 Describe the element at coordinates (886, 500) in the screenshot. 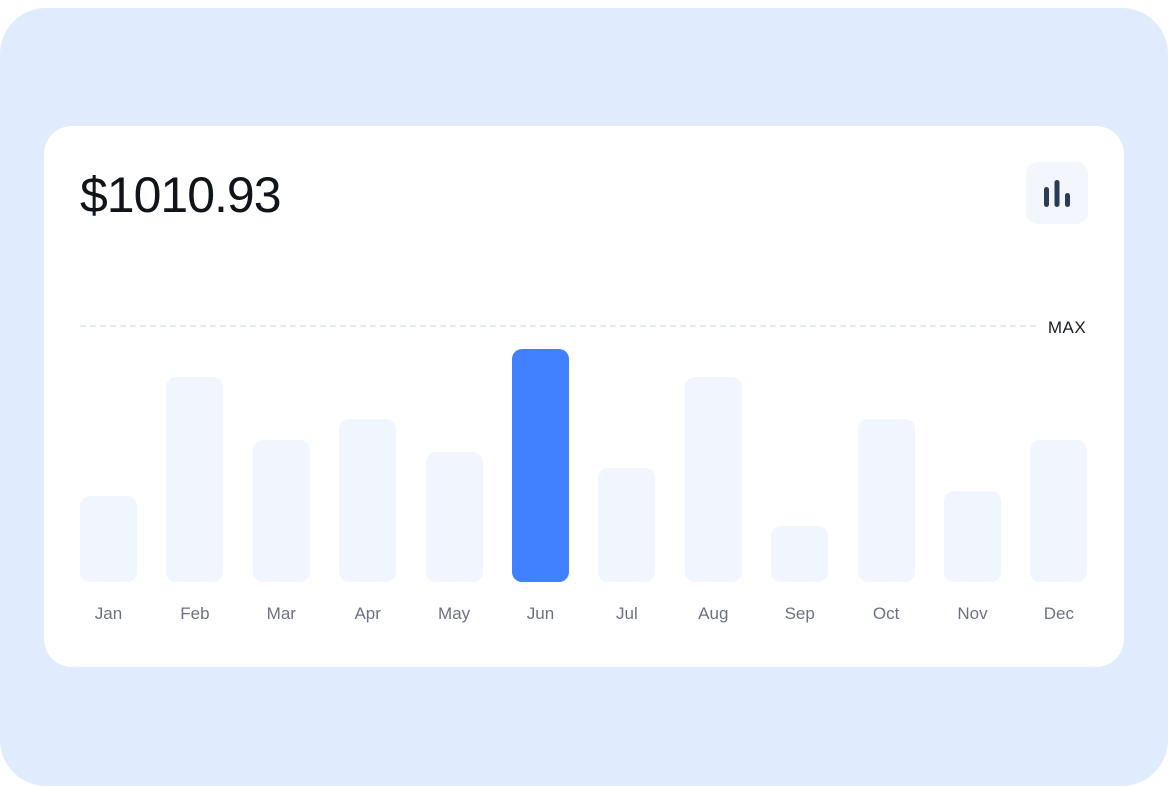

I see `bar-oct` at that location.